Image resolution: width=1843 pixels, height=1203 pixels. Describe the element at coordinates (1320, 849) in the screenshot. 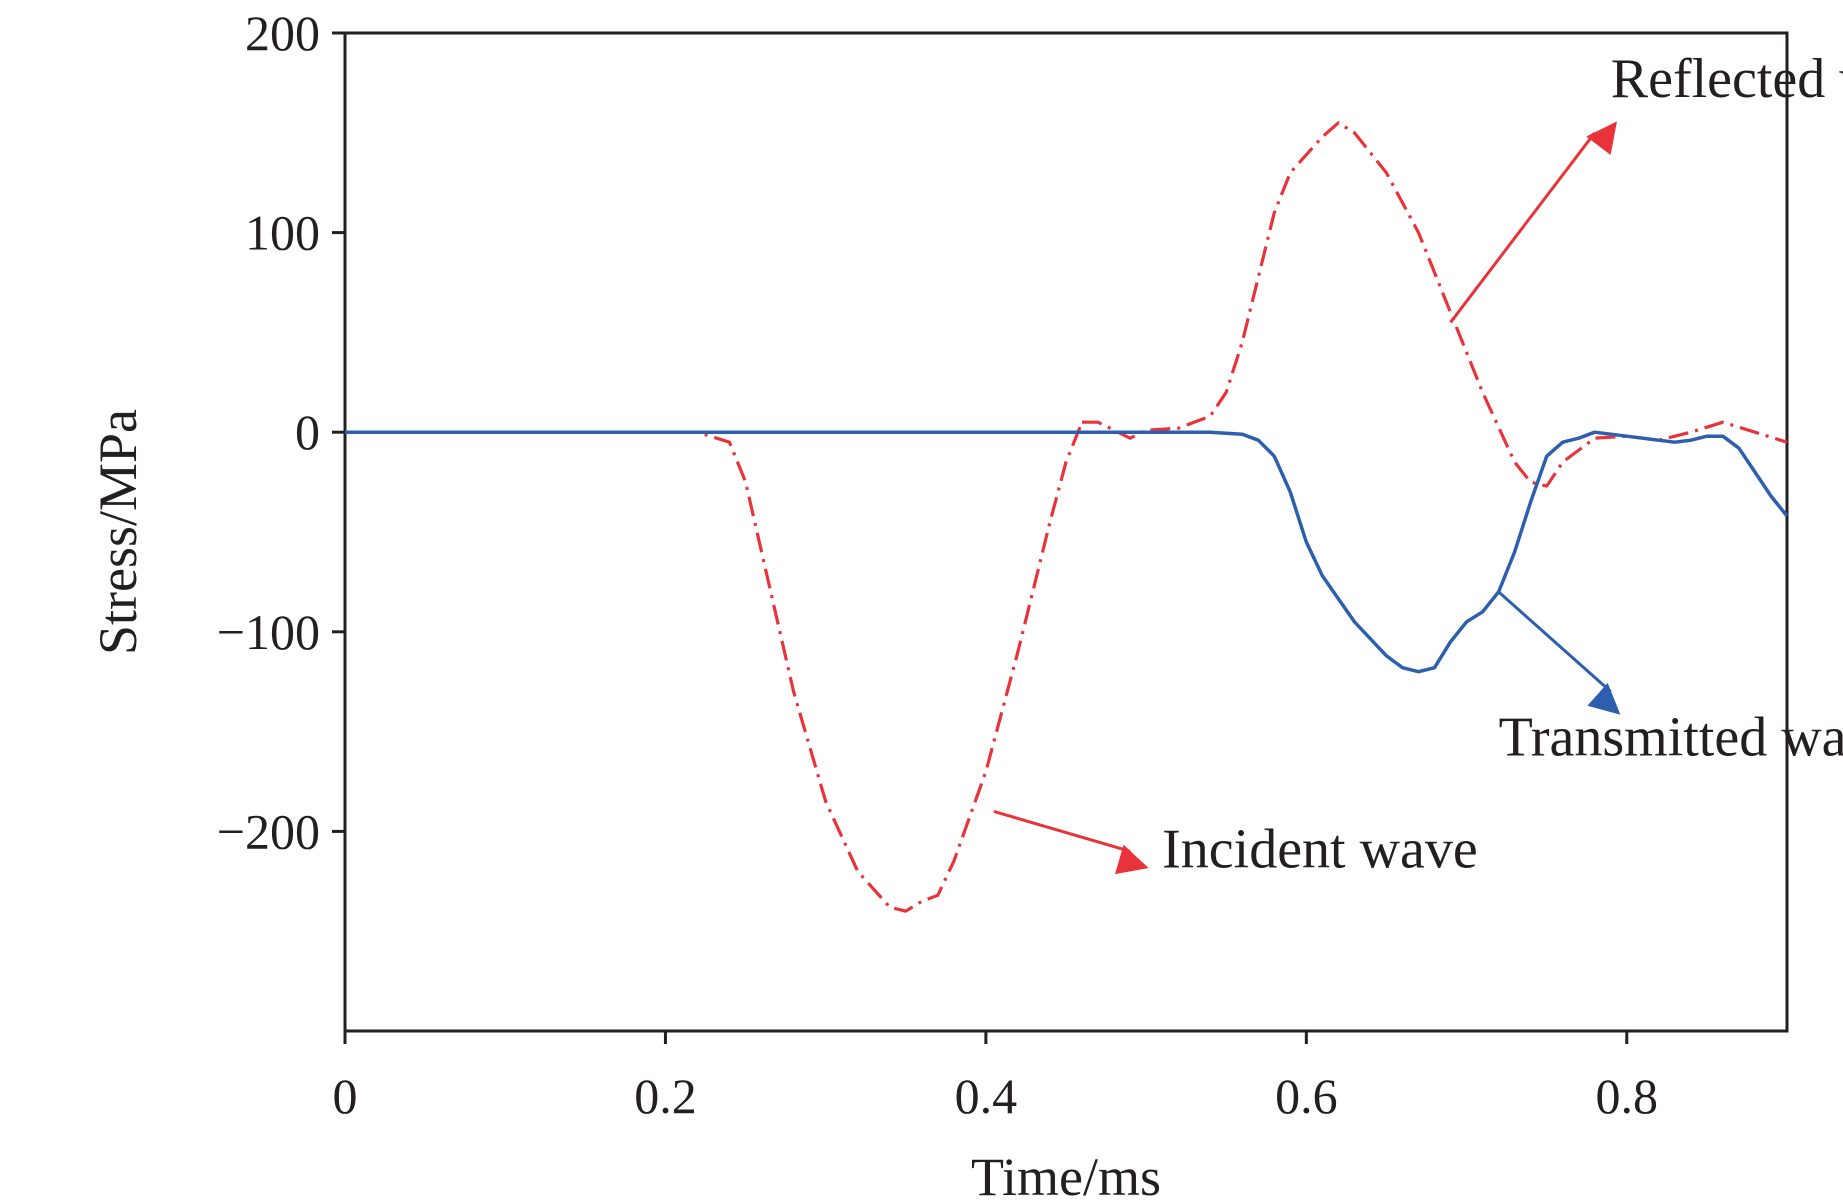

I see `incident-wave-label: Incident wave` at that location.